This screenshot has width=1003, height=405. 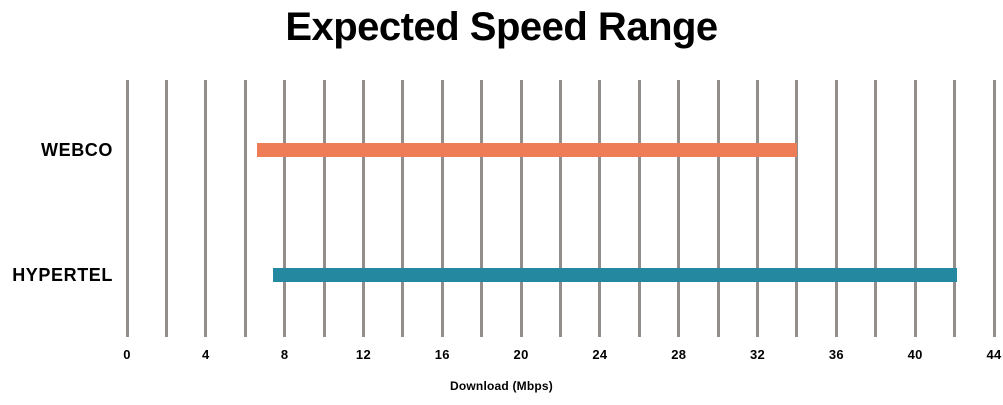 I want to click on x-tick-label: 40, so click(x=915, y=354).